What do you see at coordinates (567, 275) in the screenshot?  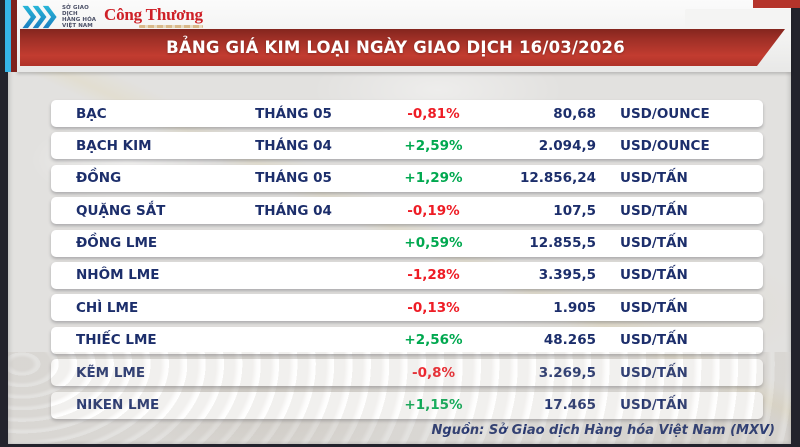 I see `price-value: 3.395,5` at bounding box center [567, 275].